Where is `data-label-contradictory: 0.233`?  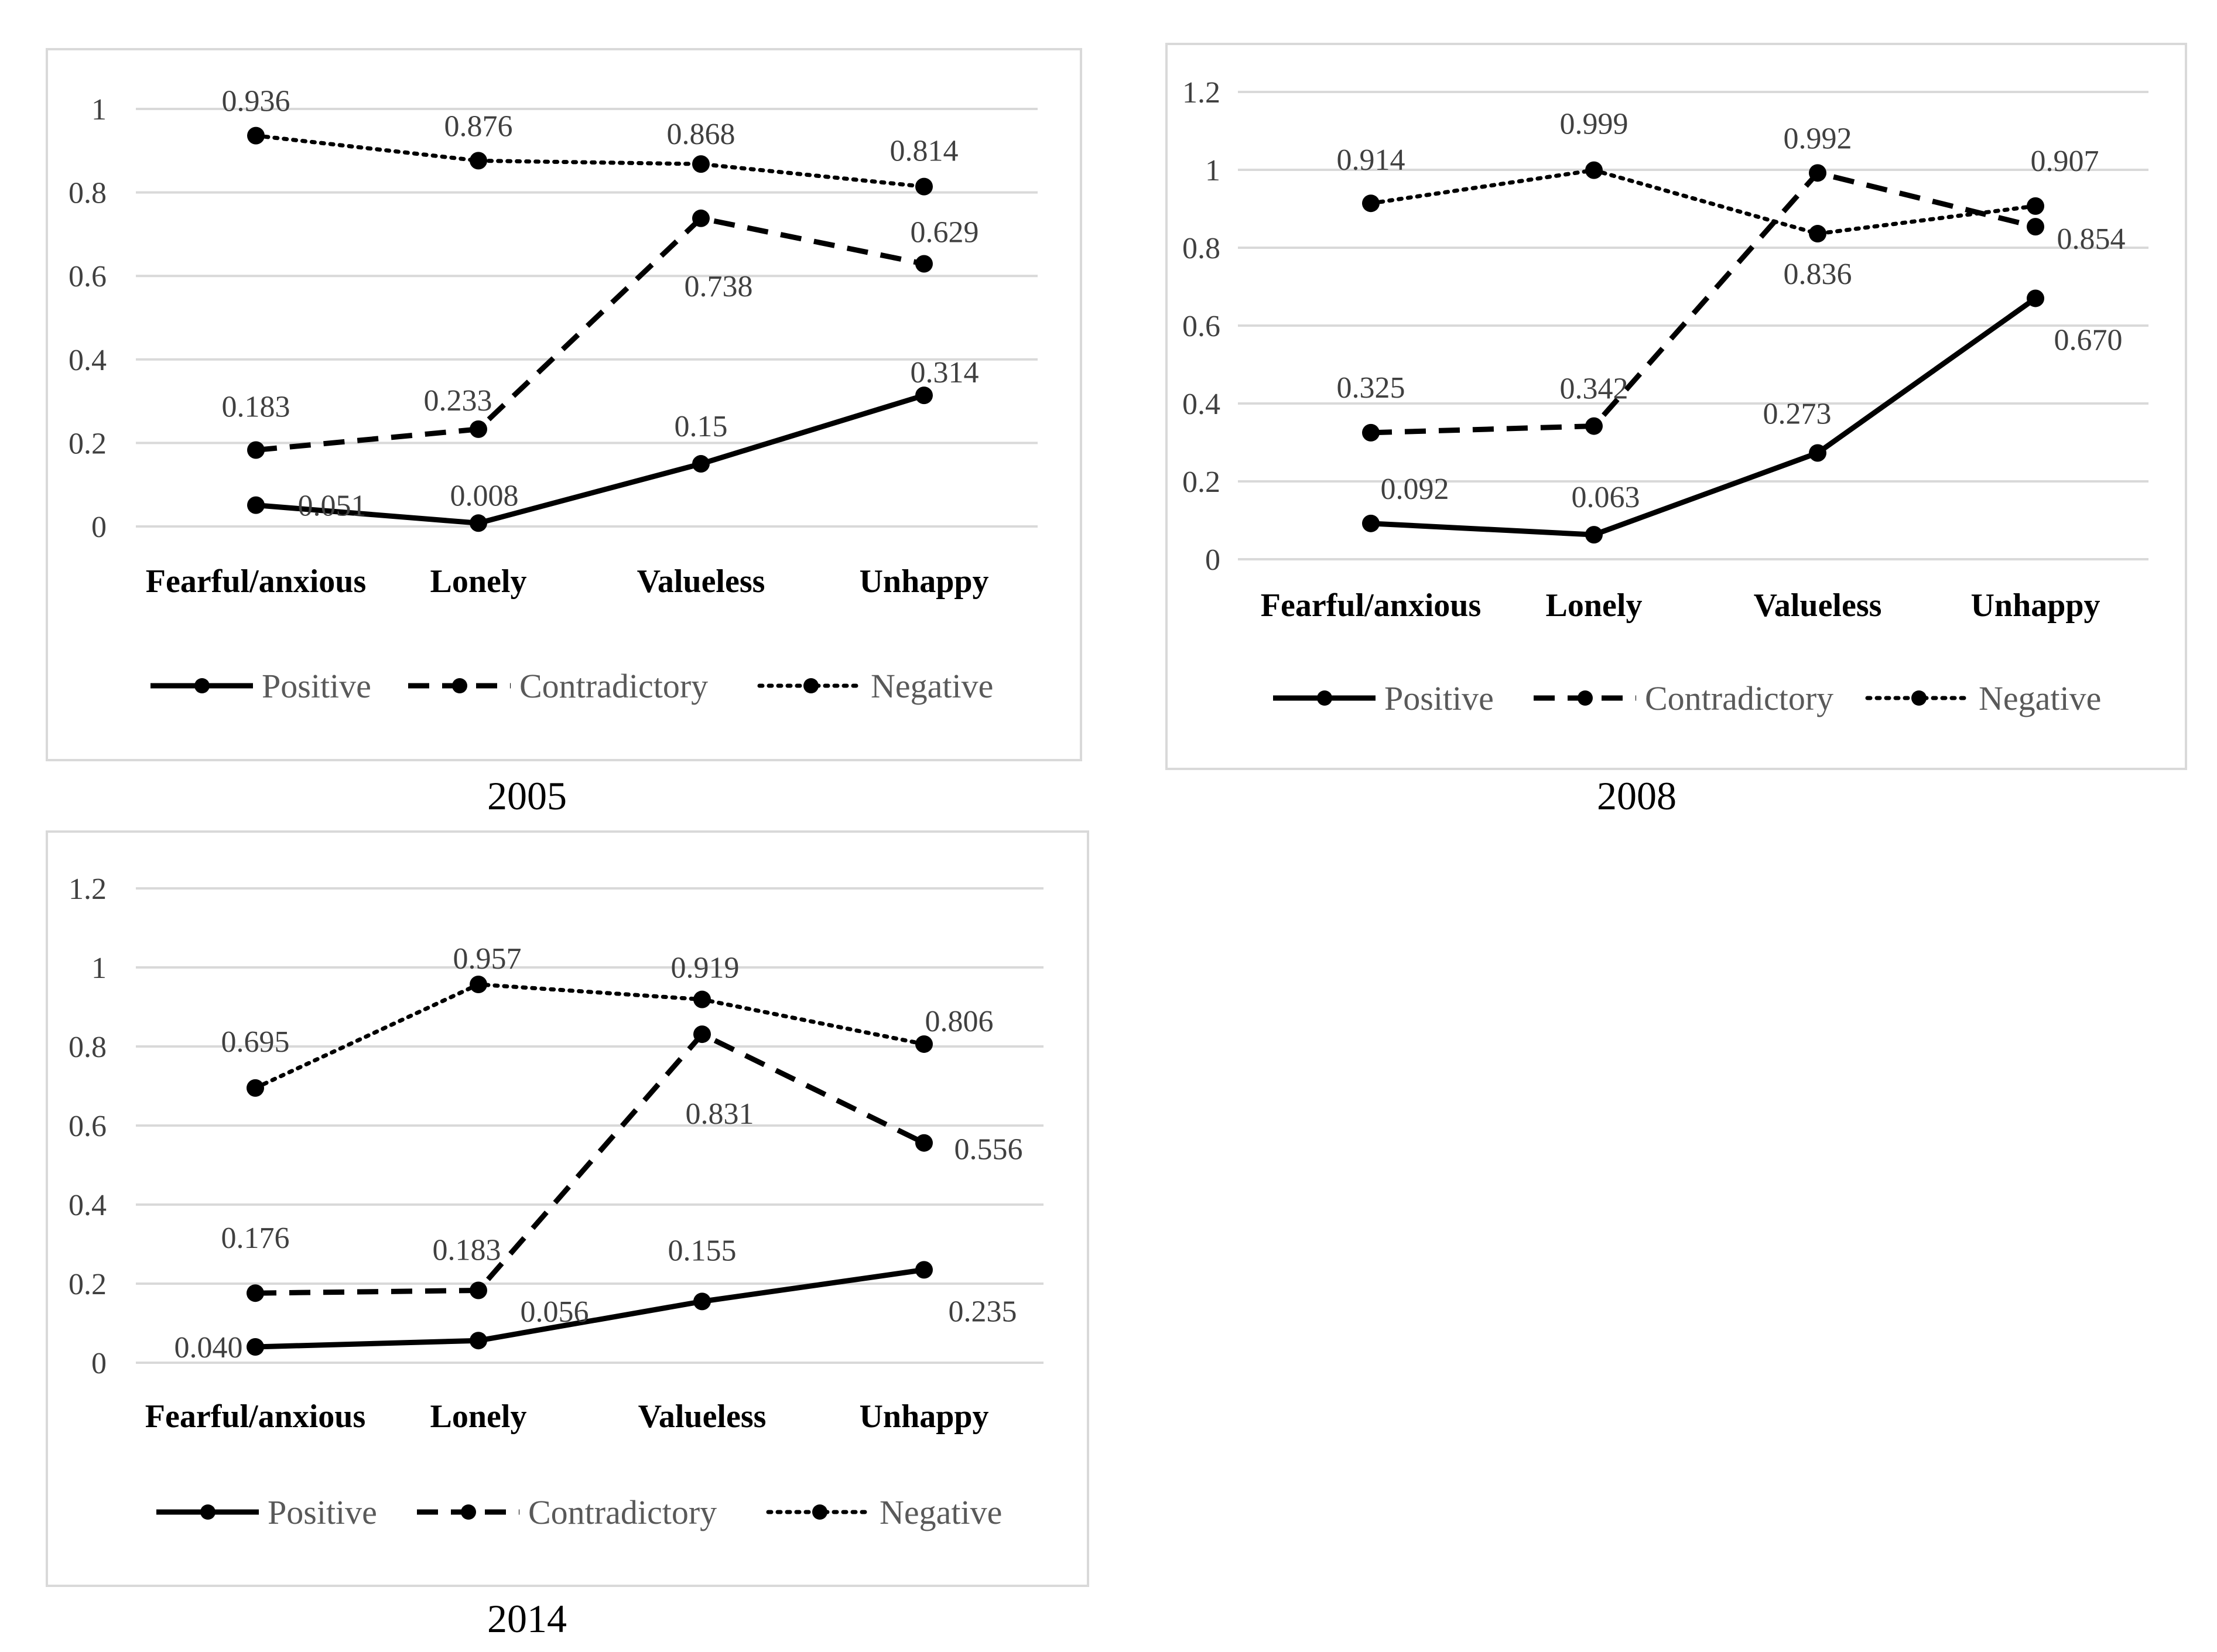
data-label-contradictory: 0.233 is located at coordinates (458, 401).